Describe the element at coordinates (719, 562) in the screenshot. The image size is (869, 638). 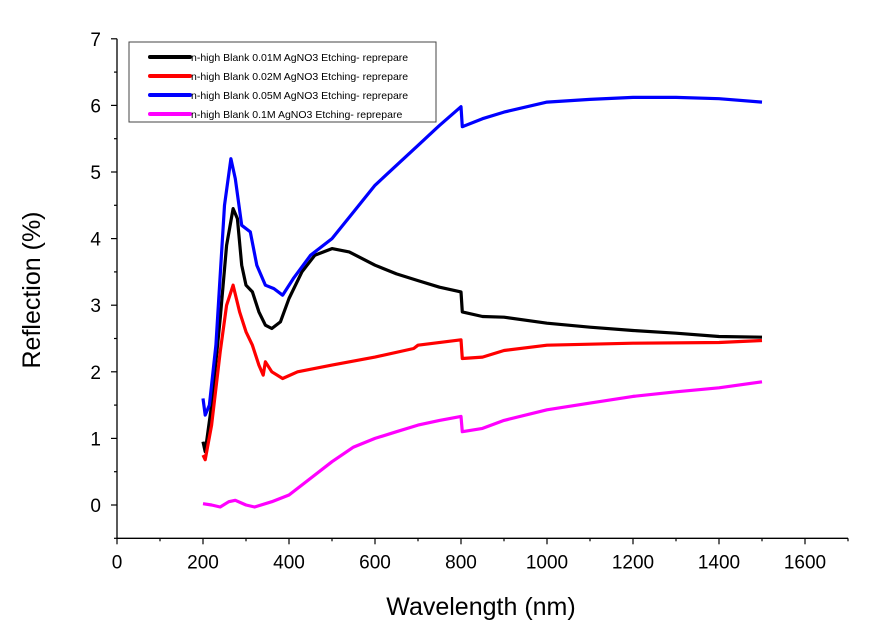
I see `x-tick-label: 1400` at that location.